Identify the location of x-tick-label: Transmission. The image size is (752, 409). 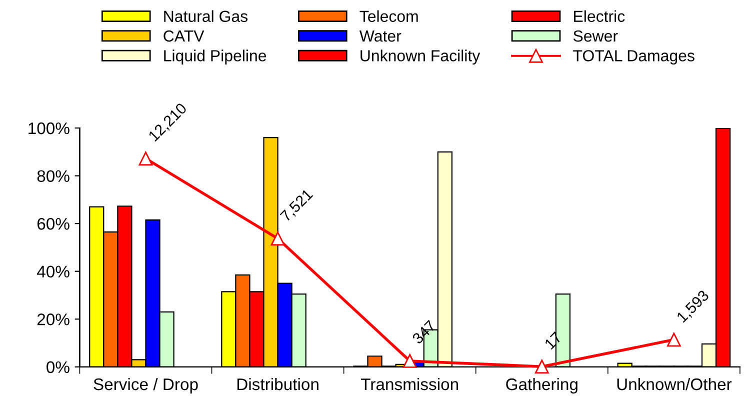
(409, 384).